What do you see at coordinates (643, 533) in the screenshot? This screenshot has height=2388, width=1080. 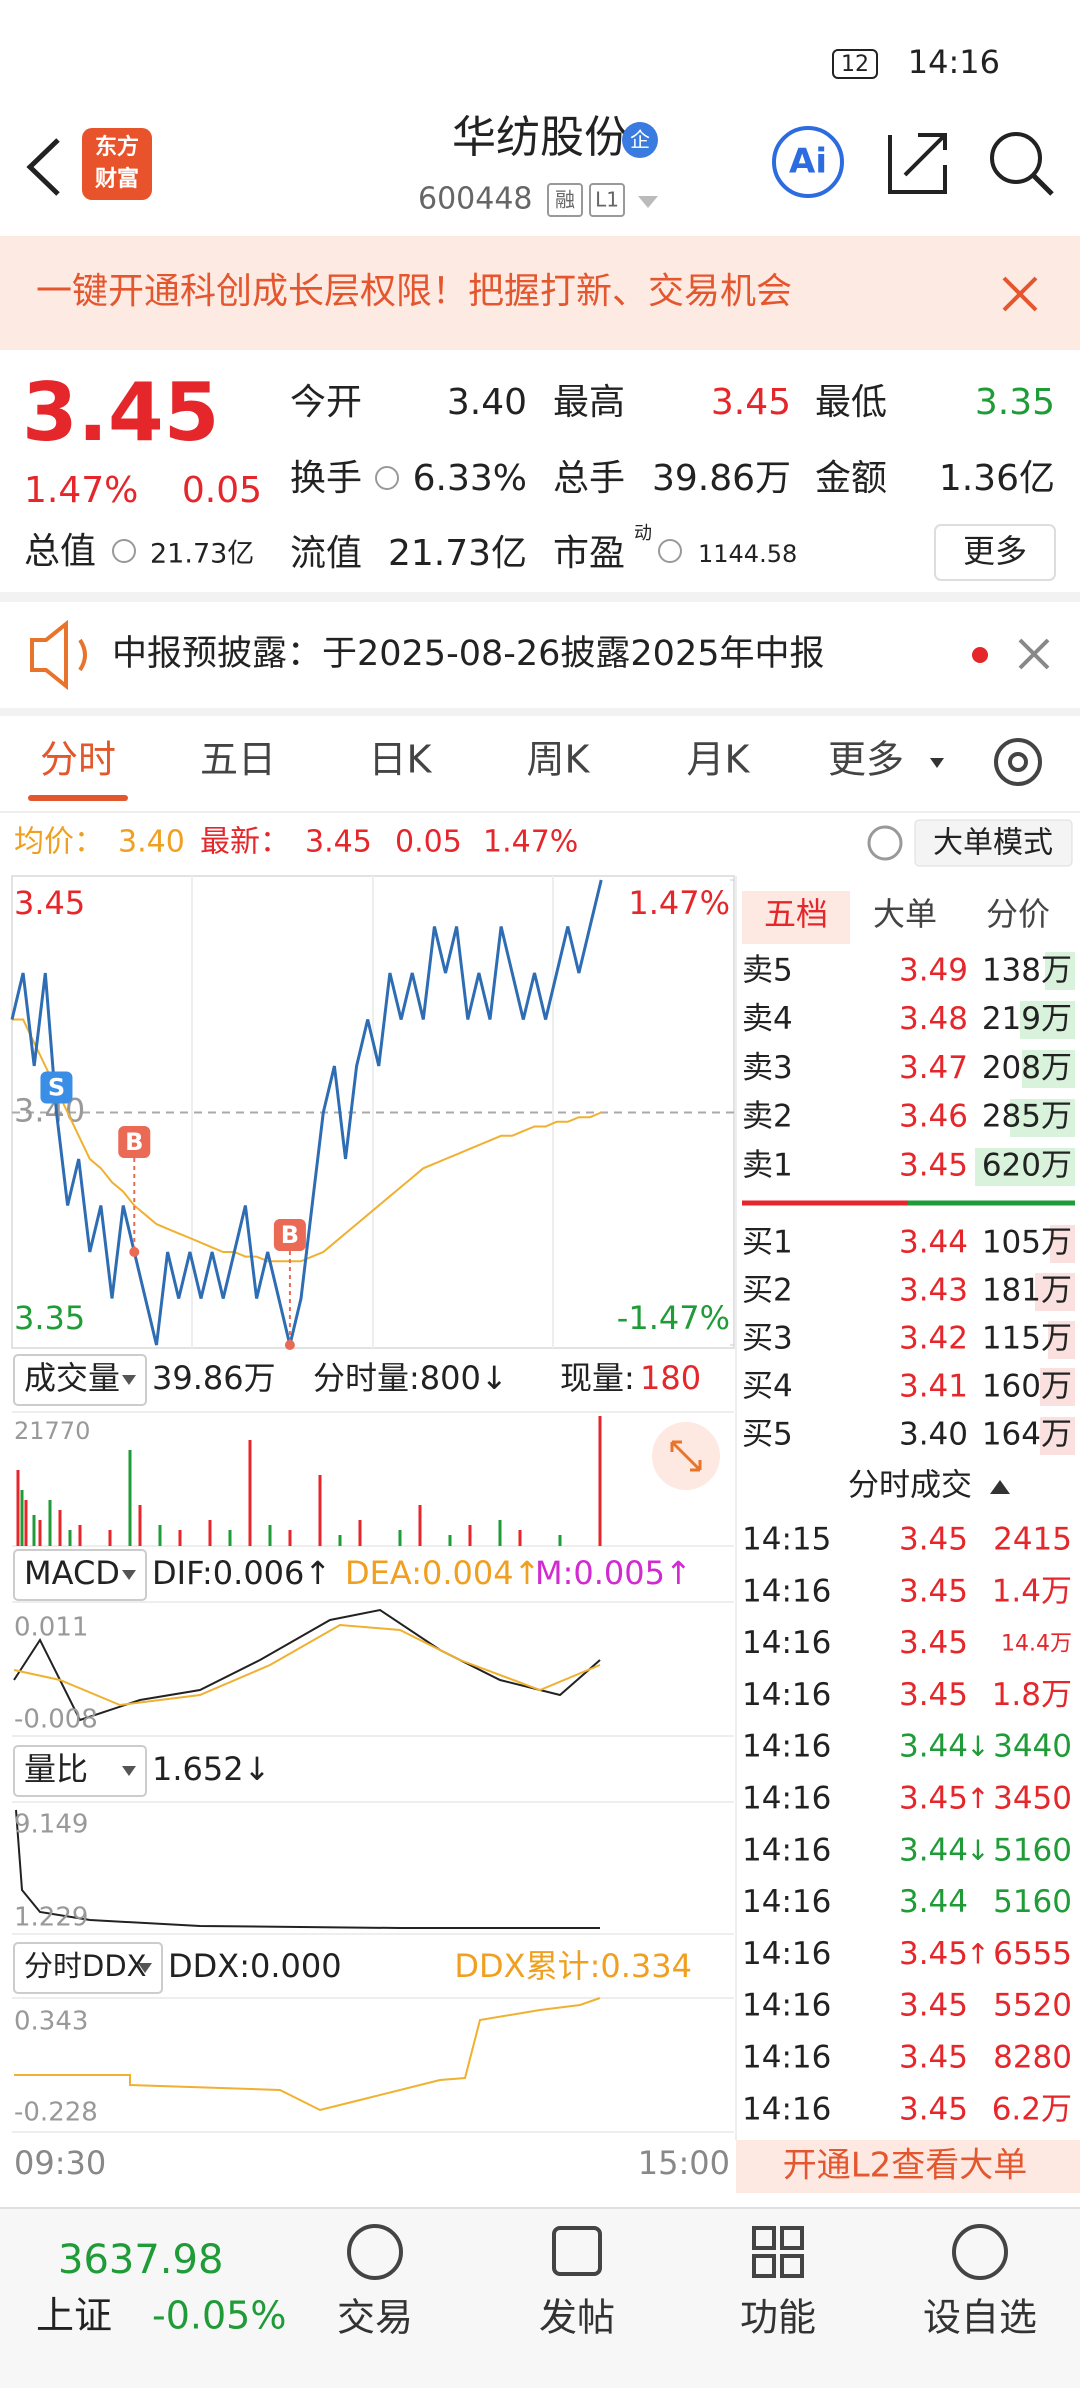 I see `stat-superscript: 动` at bounding box center [643, 533].